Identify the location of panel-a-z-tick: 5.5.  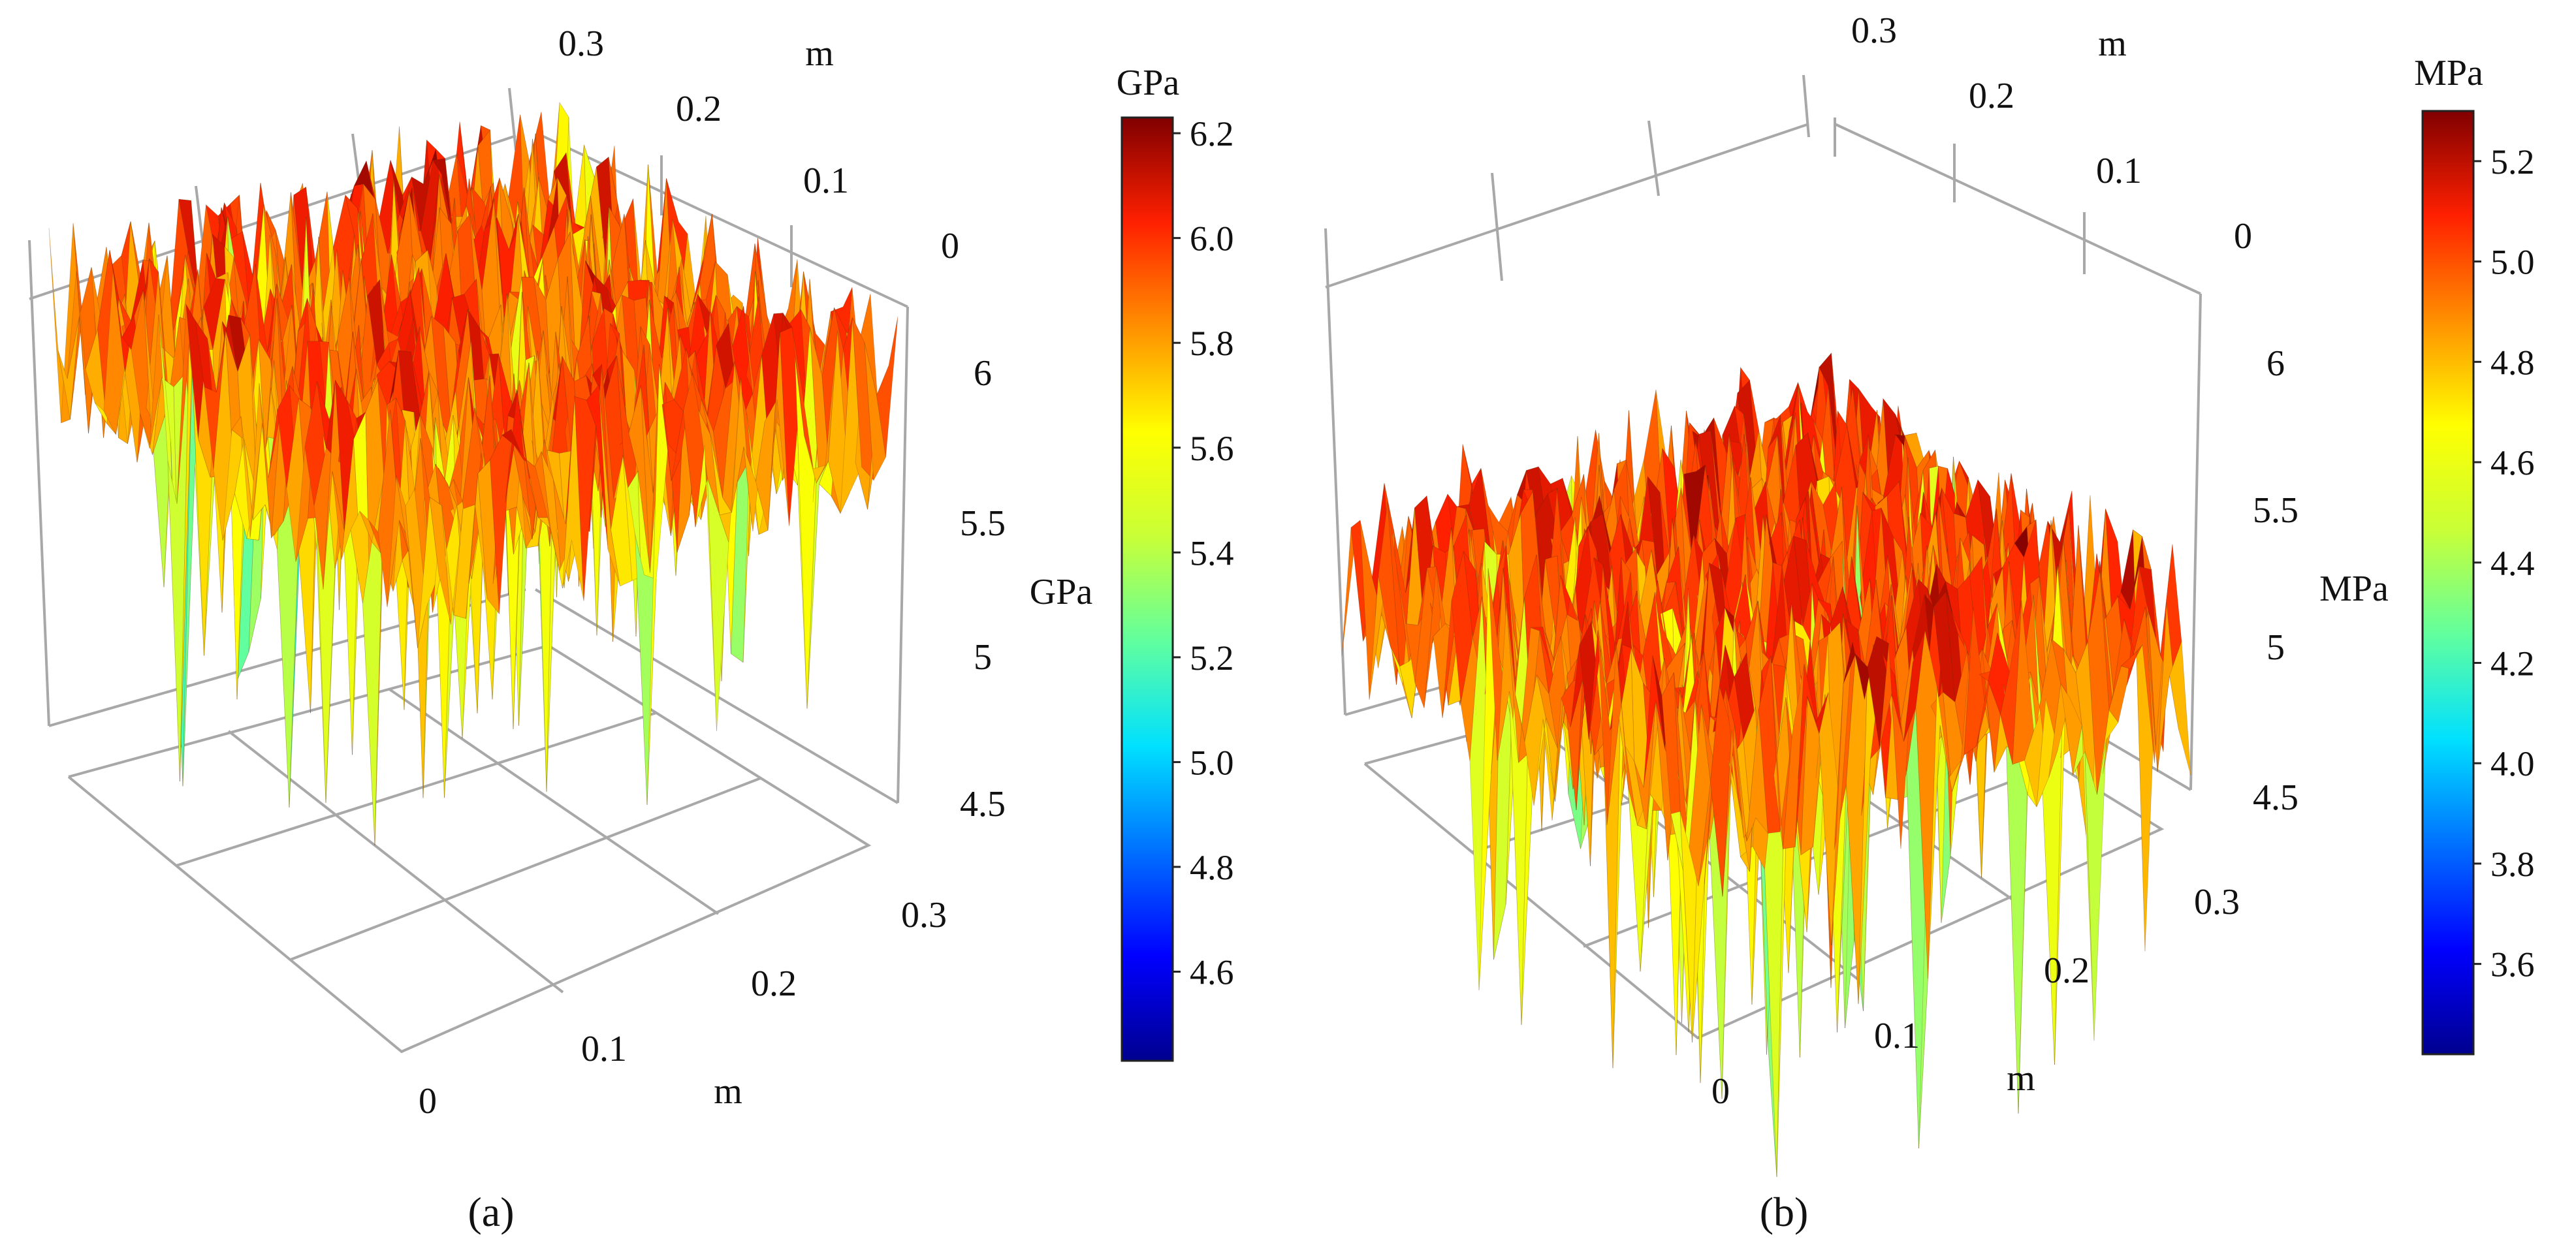
(983, 523).